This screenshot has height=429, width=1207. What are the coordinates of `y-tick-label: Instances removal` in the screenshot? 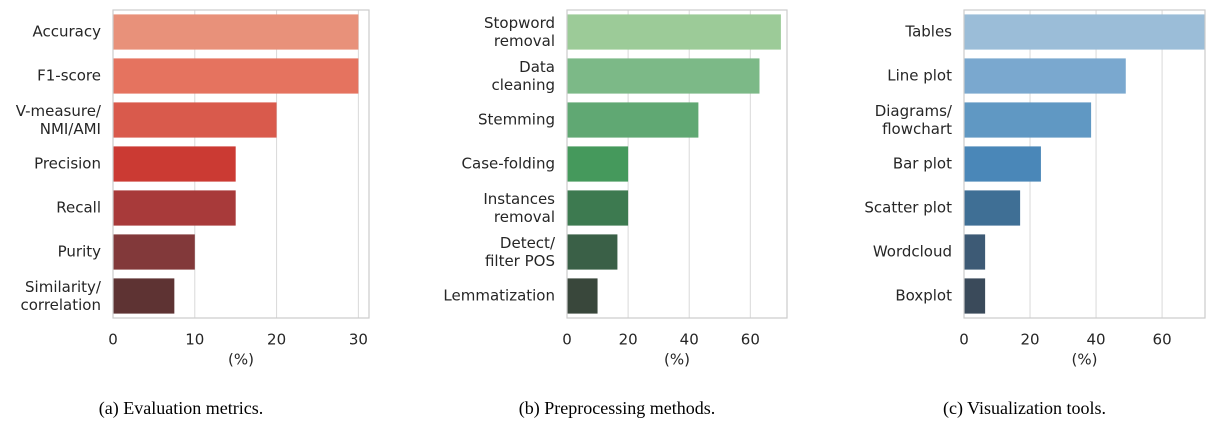 It's located at (519, 208).